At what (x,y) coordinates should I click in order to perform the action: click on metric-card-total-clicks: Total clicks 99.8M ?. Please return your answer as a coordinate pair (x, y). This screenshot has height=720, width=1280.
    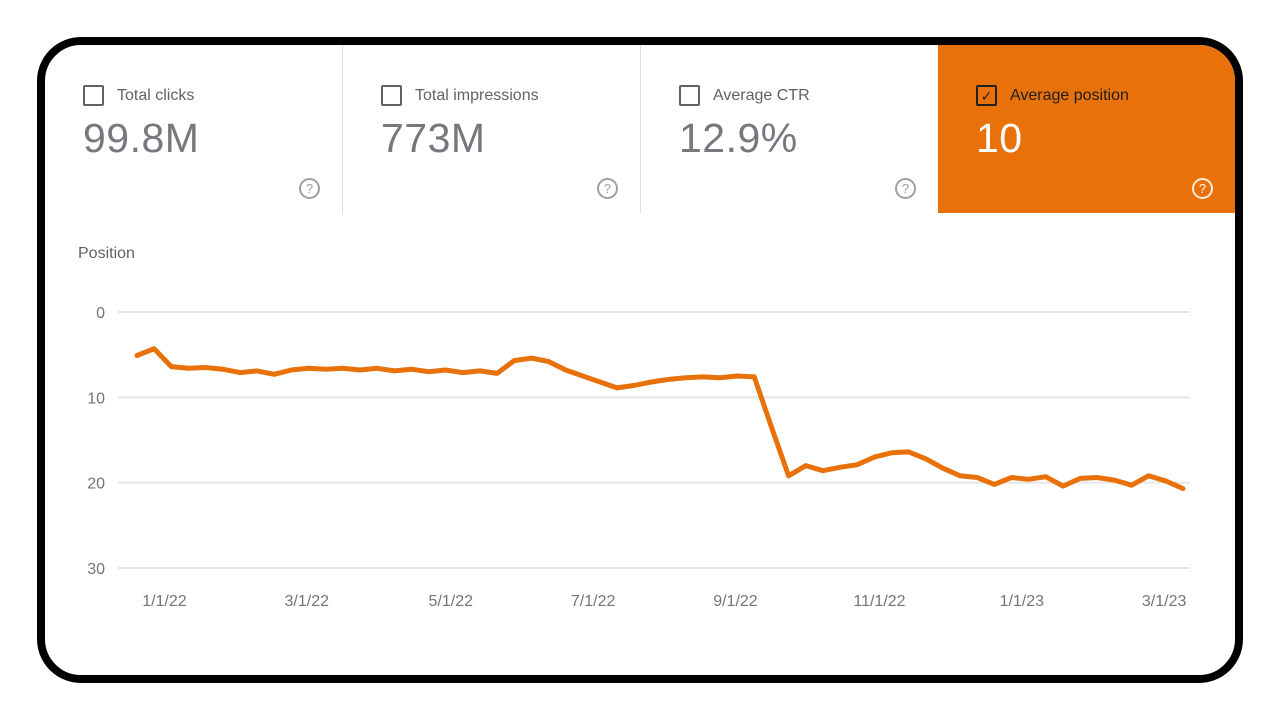
    Looking at the image, I should click on (194, 129).